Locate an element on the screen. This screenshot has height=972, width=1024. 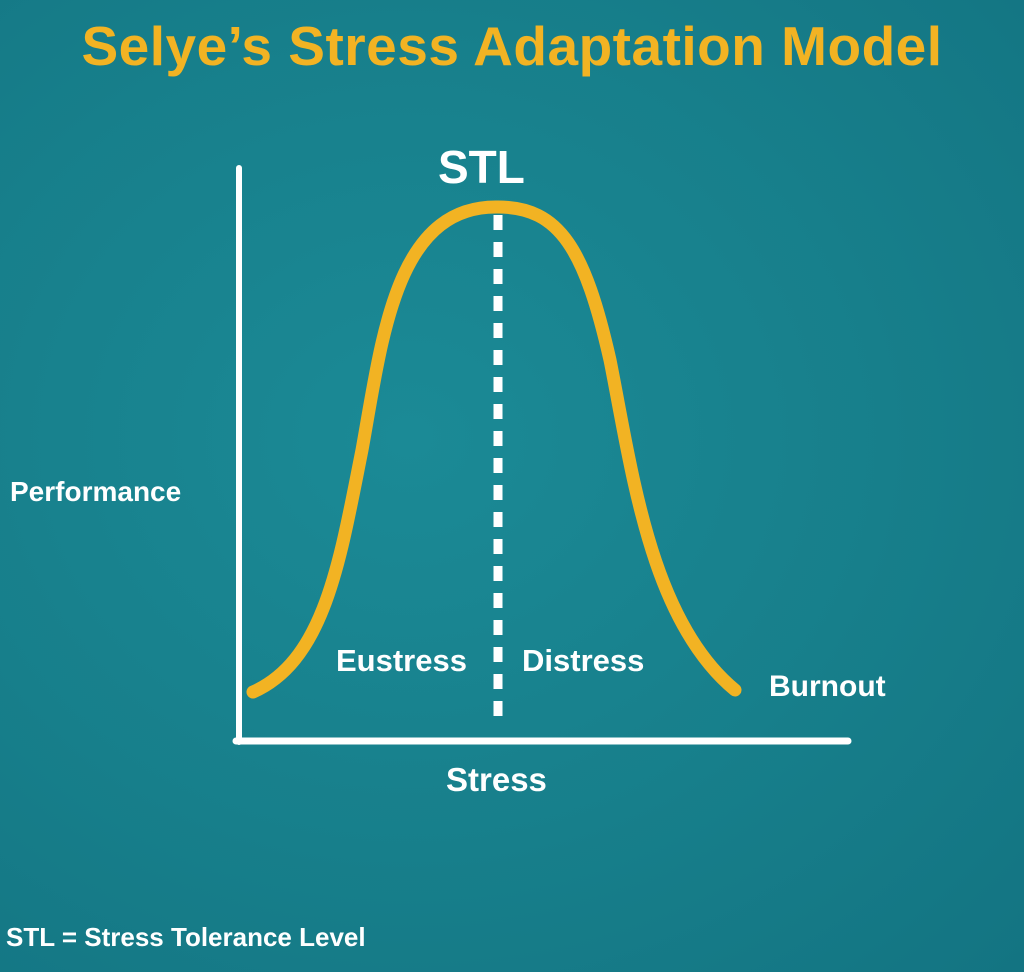
y-axis-label: Performance is located at coordinates (96, 491).